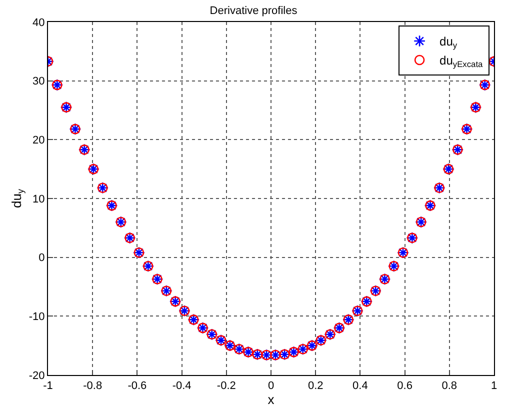 The height and width of the screenshot is (413, 507). What do you see at coordinates (271, 386) in the screenshot?
I see `x-tick-label: 0` at bounding box center [271, 386].